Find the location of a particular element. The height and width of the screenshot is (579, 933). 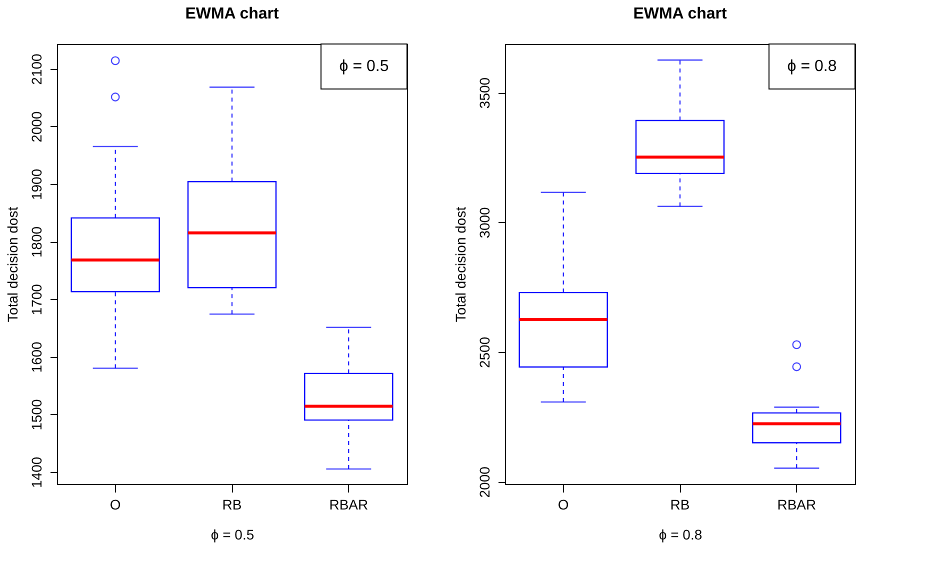

y-tick-label: 2500 is located at coordinates (484, 352).